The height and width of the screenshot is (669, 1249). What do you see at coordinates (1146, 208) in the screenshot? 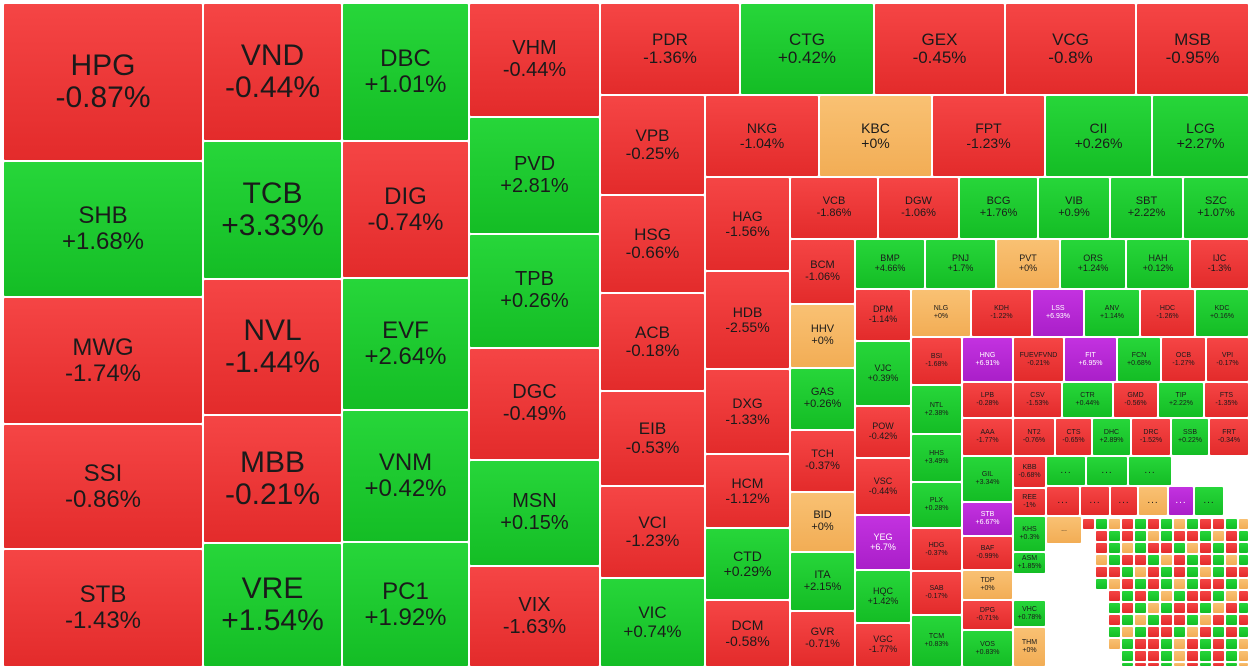
I see `stock-tile-sbt: SBT +2.22%` at bounding box center [1146, 208].